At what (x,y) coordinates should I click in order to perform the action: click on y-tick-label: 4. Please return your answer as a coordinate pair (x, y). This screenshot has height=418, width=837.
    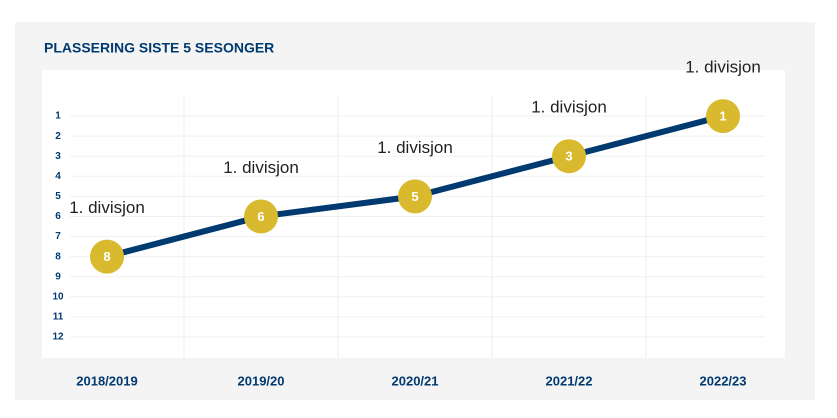
    Looking at the image, I should click on (58, 176).